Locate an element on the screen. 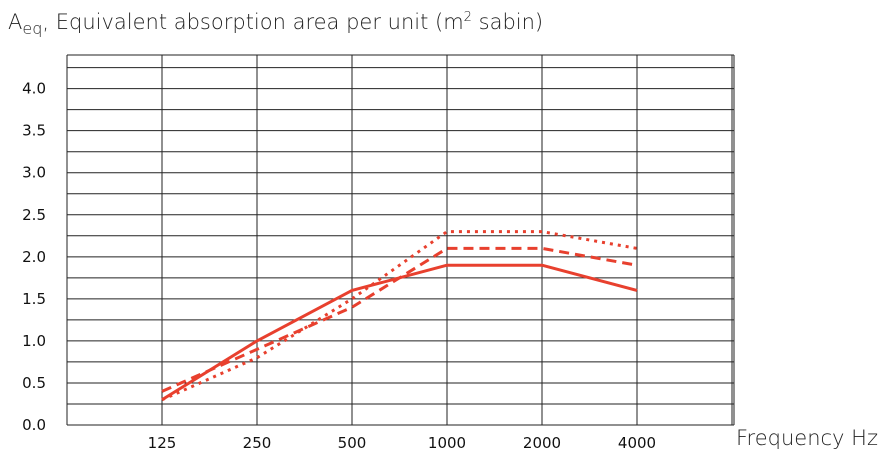 The height and width of the screenshot is (465, 891). x-tick-label: 4000 is located at coordinates (637, 443).